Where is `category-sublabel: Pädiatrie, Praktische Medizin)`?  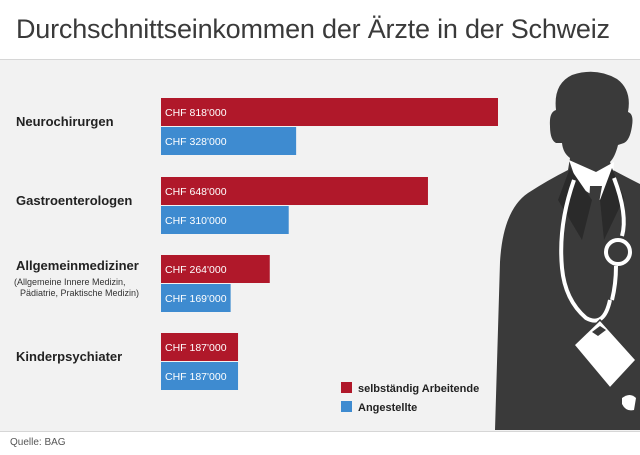 category-sublabel: Pädiatrie, Praktische Medizin) is located at coordinates (79, 293).